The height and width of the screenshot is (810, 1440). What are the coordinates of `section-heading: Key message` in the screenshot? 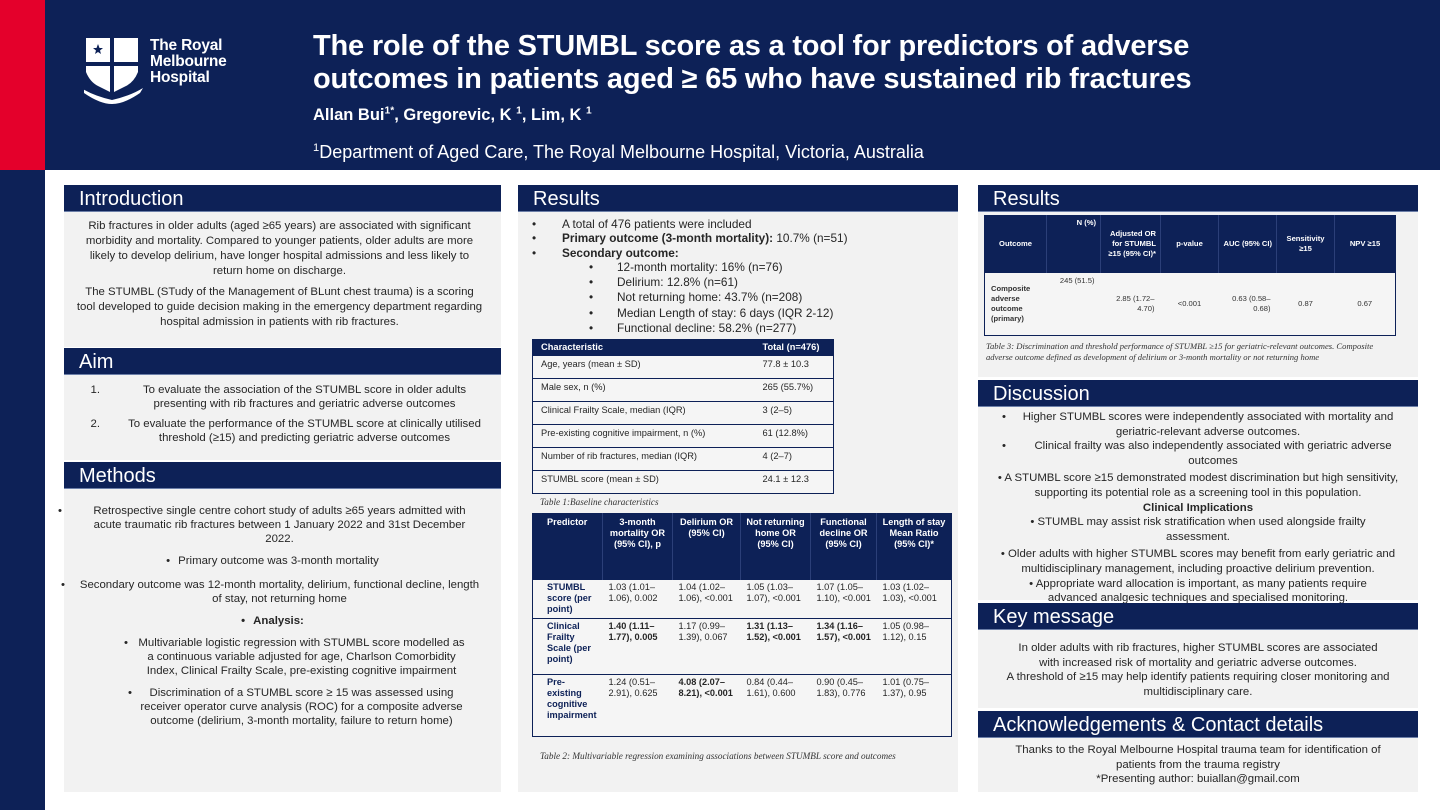 It's located at (1198, 616).